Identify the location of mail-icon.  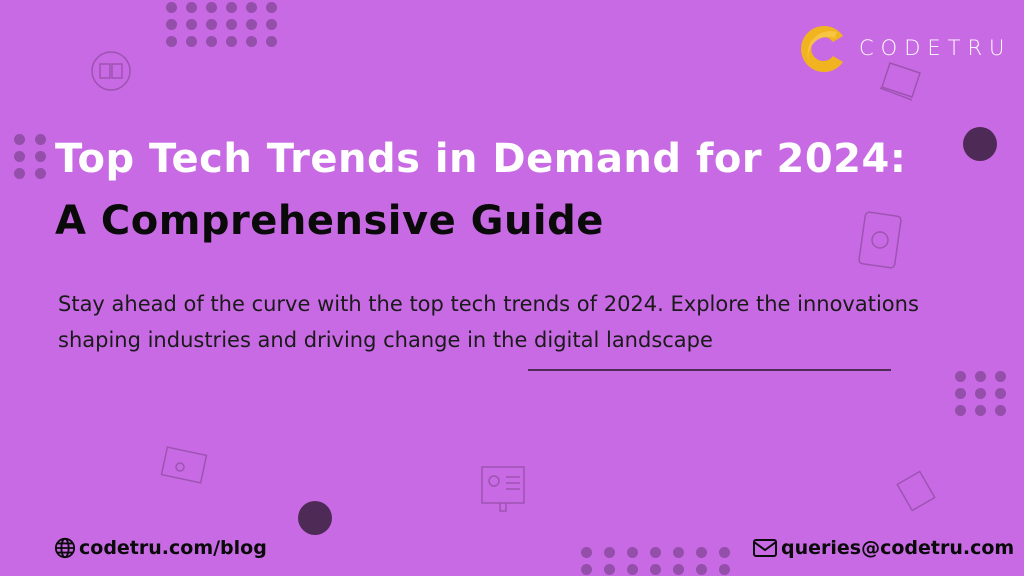
(765, 548).